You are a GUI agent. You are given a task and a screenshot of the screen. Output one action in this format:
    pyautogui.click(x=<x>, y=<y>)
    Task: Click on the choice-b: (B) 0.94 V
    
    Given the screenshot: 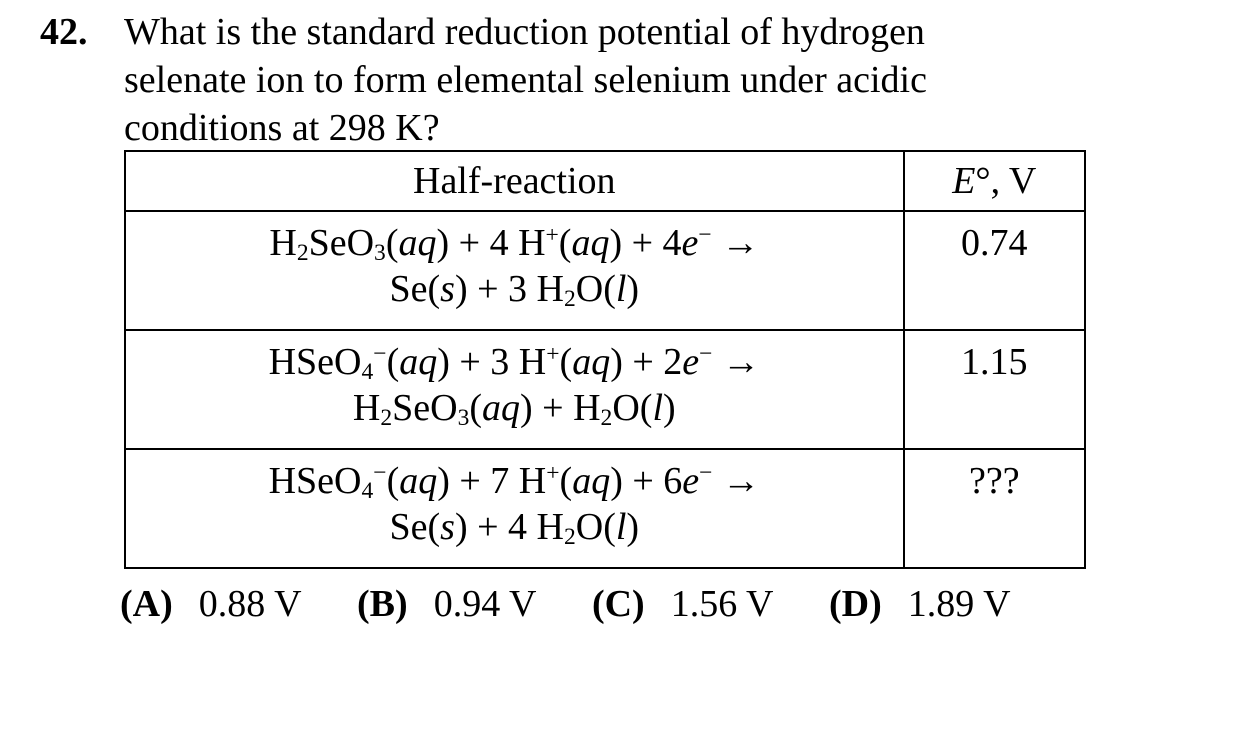 What is the action you would take?
    pyautogui.click(x=446, y=604)
    